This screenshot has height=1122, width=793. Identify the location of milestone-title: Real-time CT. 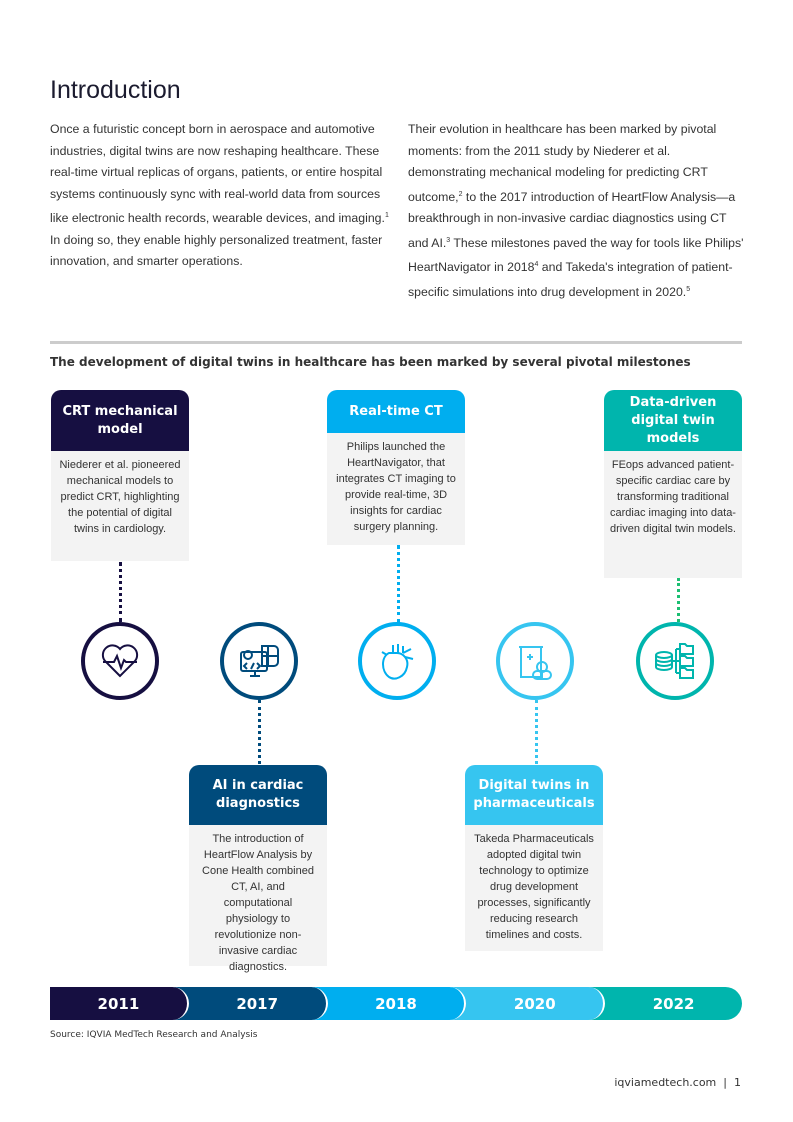
(396, 411).